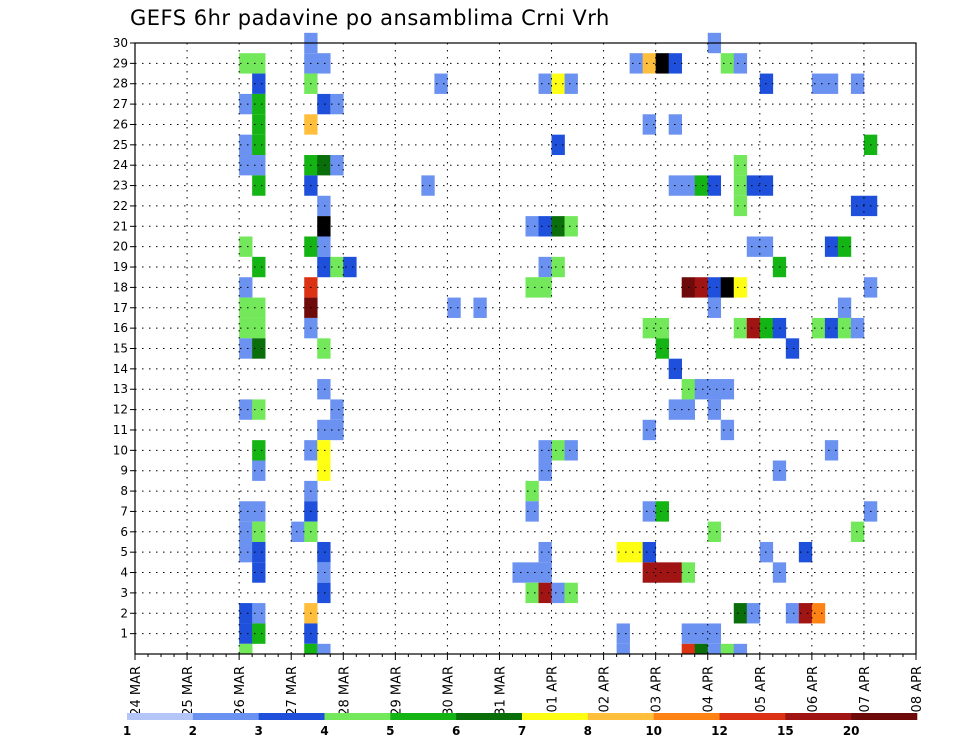 The width and height of the screenshot is (960, 742). Describe the element at coordinates (120, 308) in the screenshot. I see `y-tick-label: 17` at that location.